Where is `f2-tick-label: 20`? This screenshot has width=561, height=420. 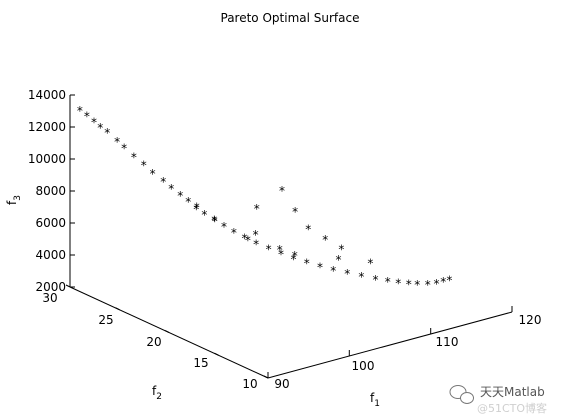 f2-tick-label: 20 is located at coordinates (153, 342).